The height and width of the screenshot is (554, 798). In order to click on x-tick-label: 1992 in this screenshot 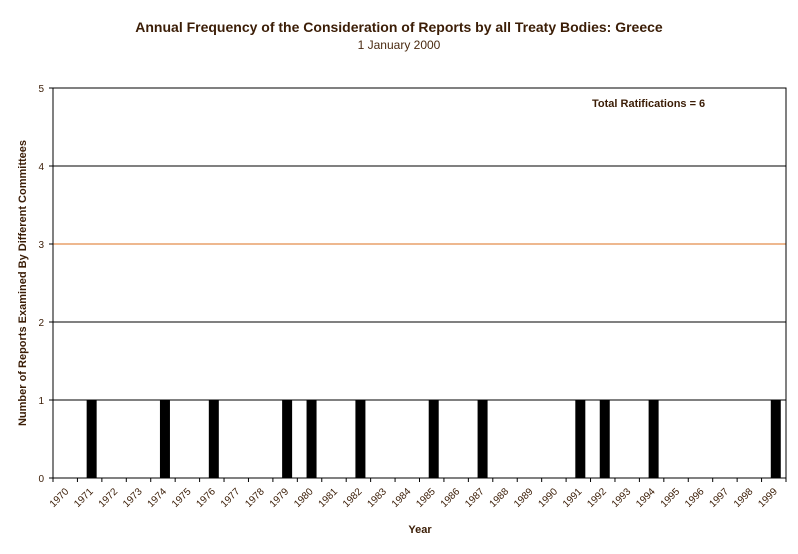, I will do `click(597, 498)`.